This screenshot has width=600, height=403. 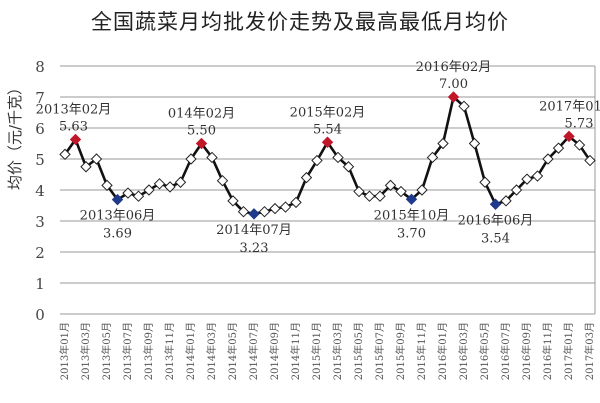 I want to click on y-tick-label: 7, so click(x=40, y=98).